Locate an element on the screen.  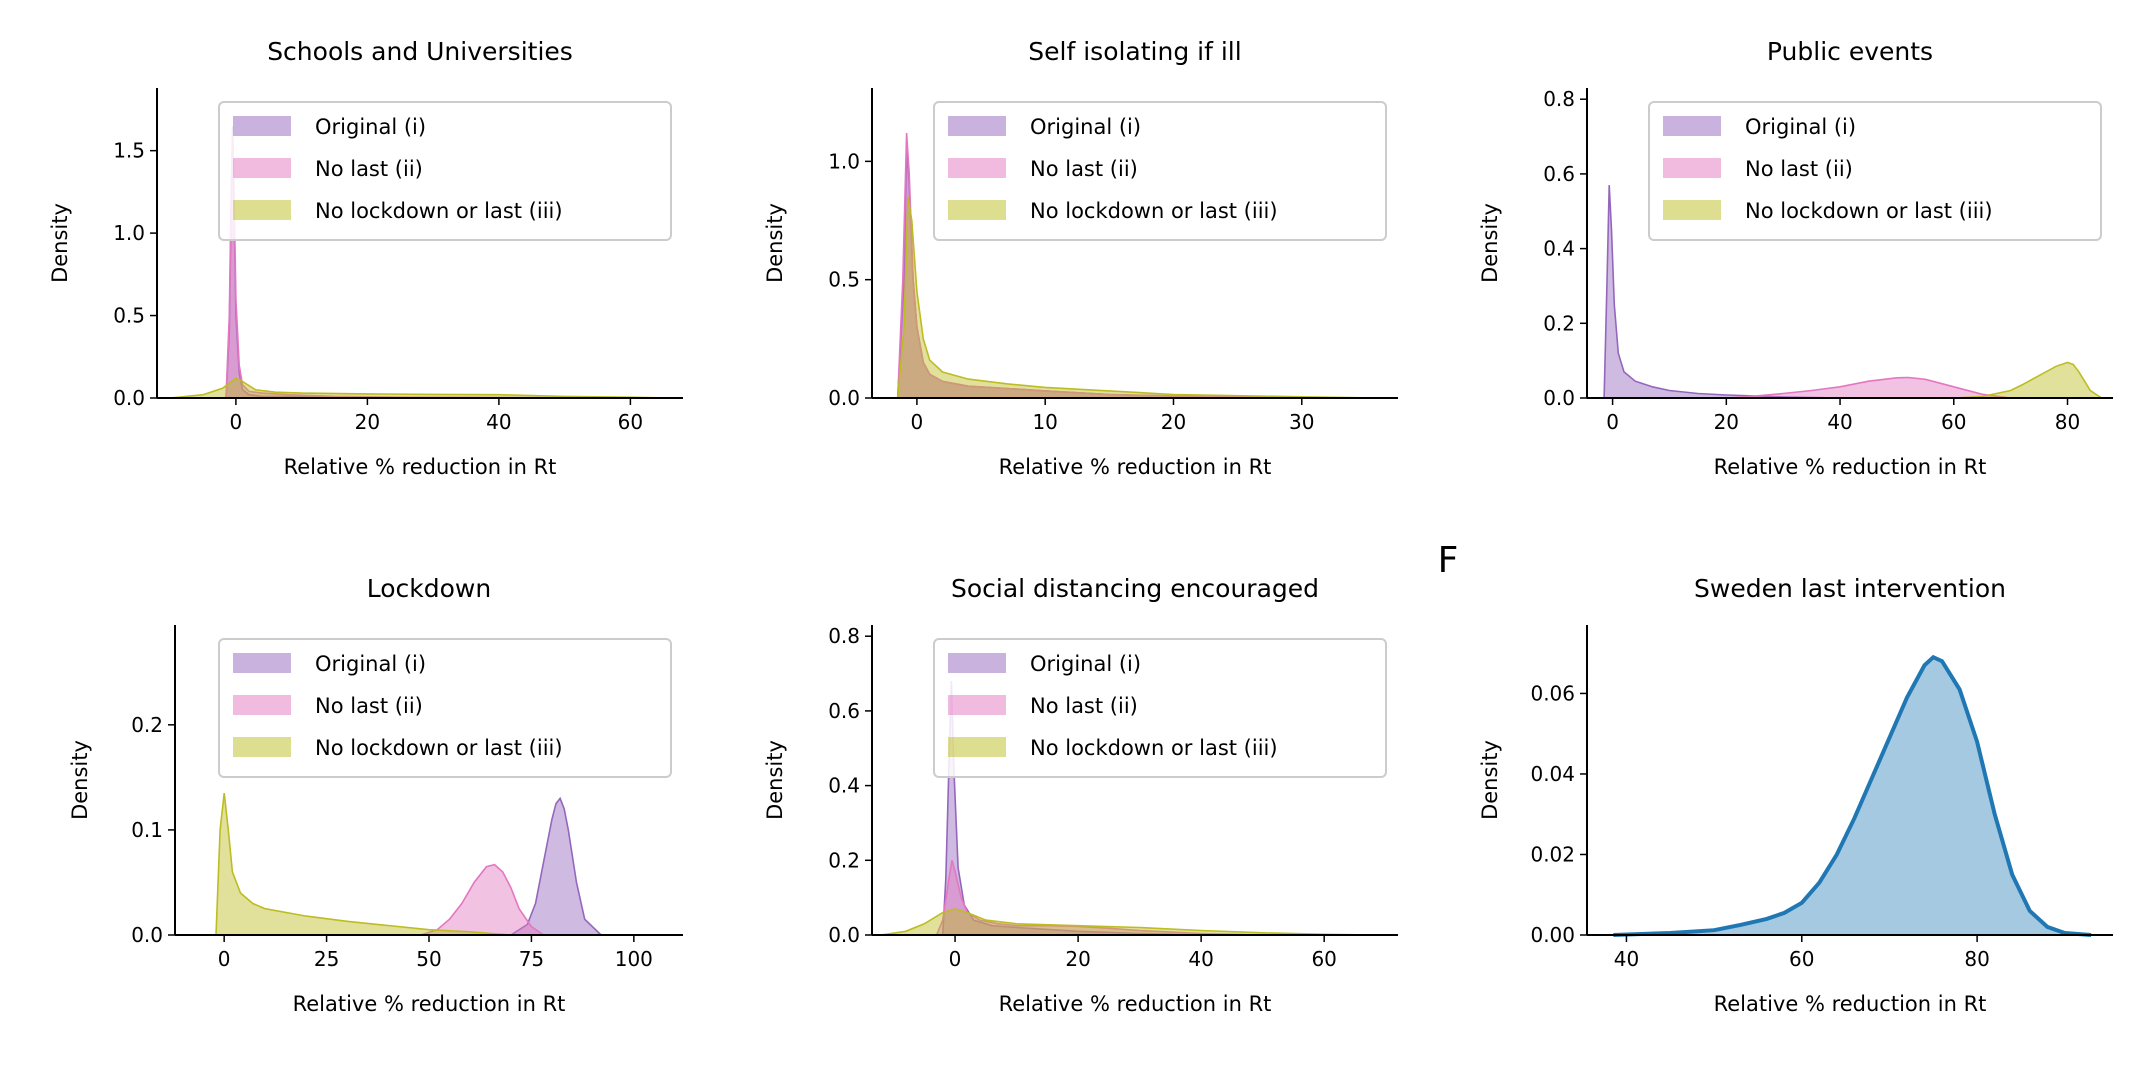
x-tick-label: 25 is located at coordinates (326, 959).